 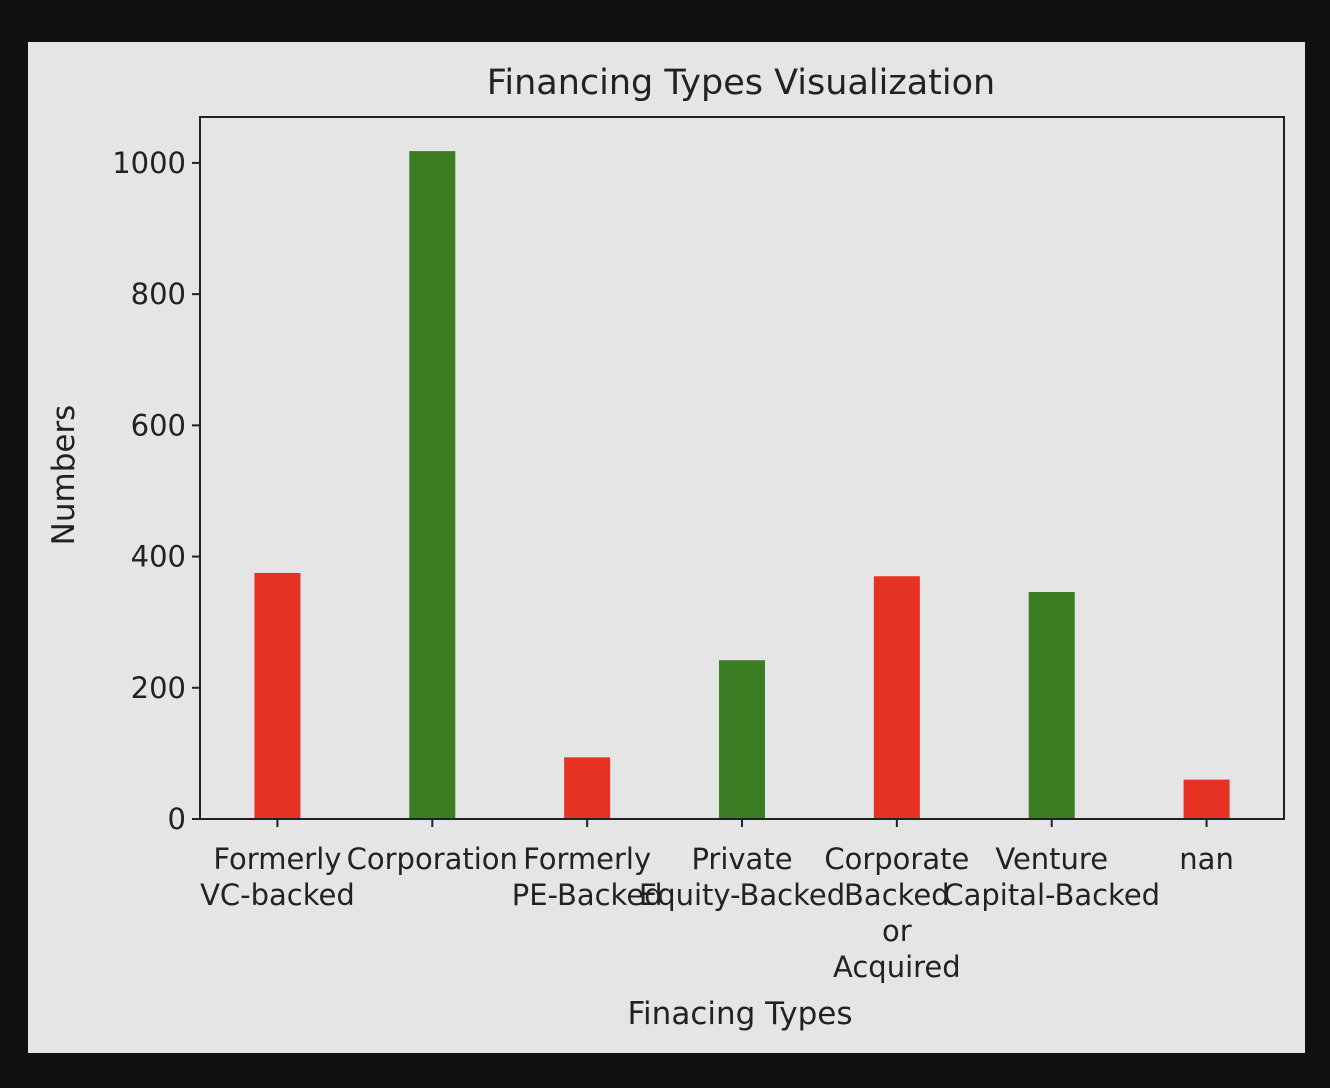 I want to click on y-tick-label: 600, so click(x=158, y=425).